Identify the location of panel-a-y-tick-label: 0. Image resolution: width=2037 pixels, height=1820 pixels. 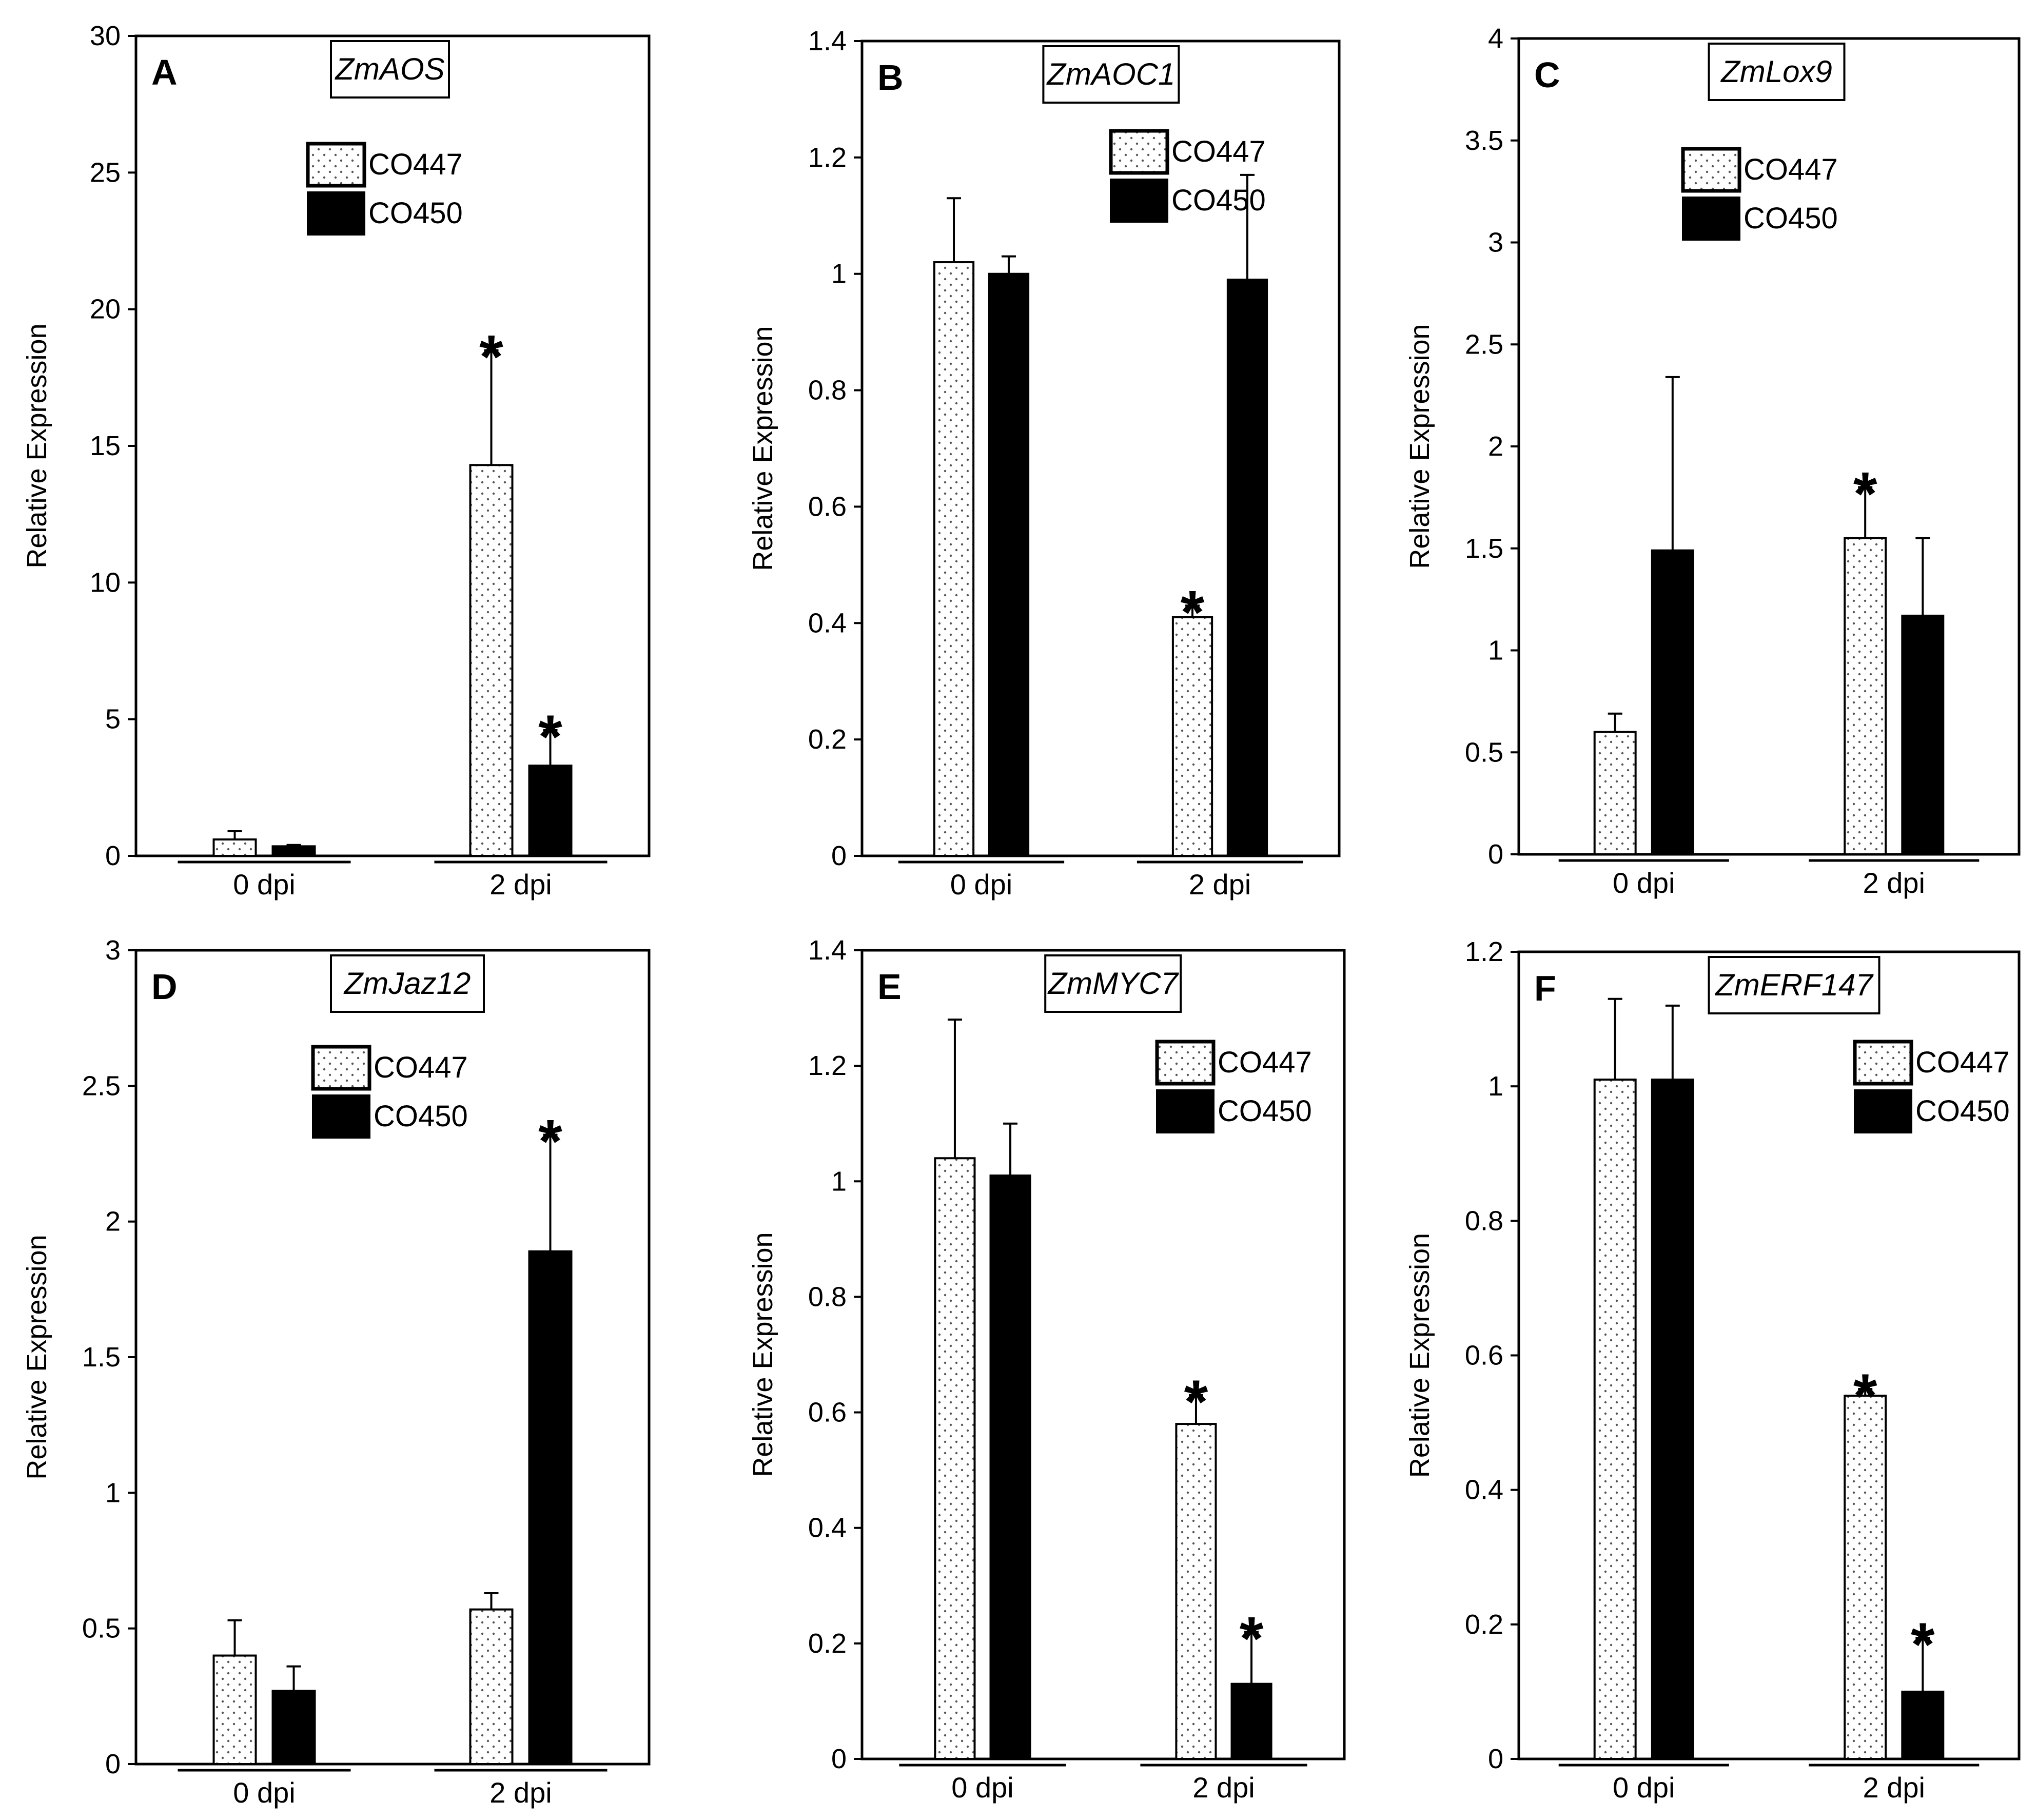
(113, 855).